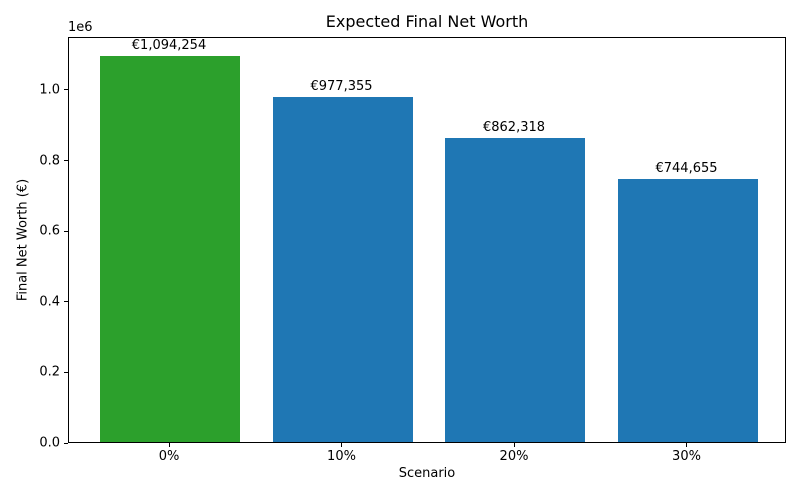  I want to click on y-tick-label: 0.0, so click(49, 443).